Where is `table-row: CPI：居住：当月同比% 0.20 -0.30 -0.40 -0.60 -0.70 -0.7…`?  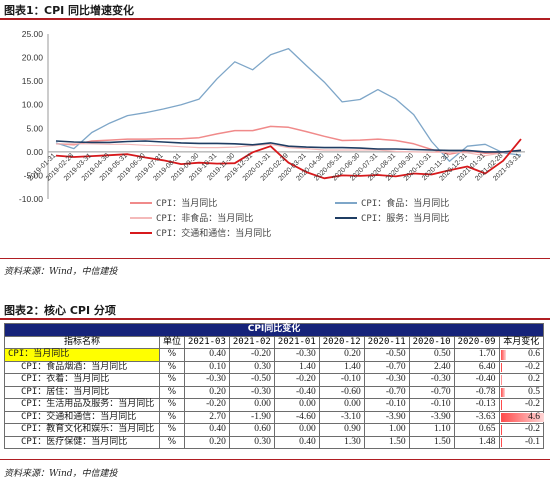
table-row: CPI：居住：当月同比% 0.20 -0.30 -0.40 -0.60 -0.70 -0.7… is located at coordinates (274, 392).